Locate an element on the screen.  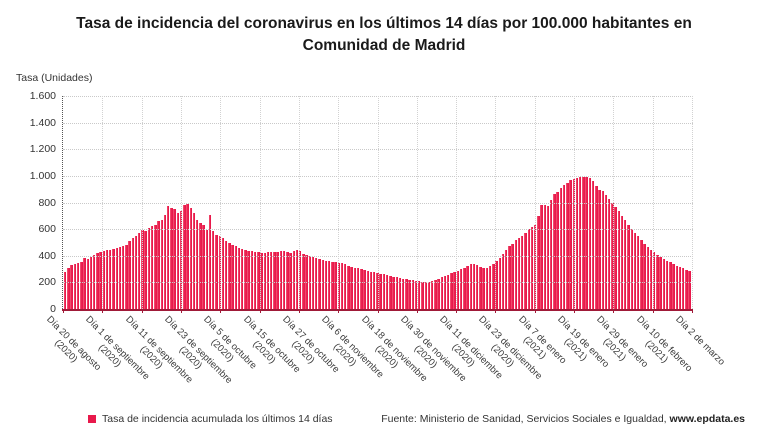
y-tick-label: 200 is located at coordinates (47, 282).